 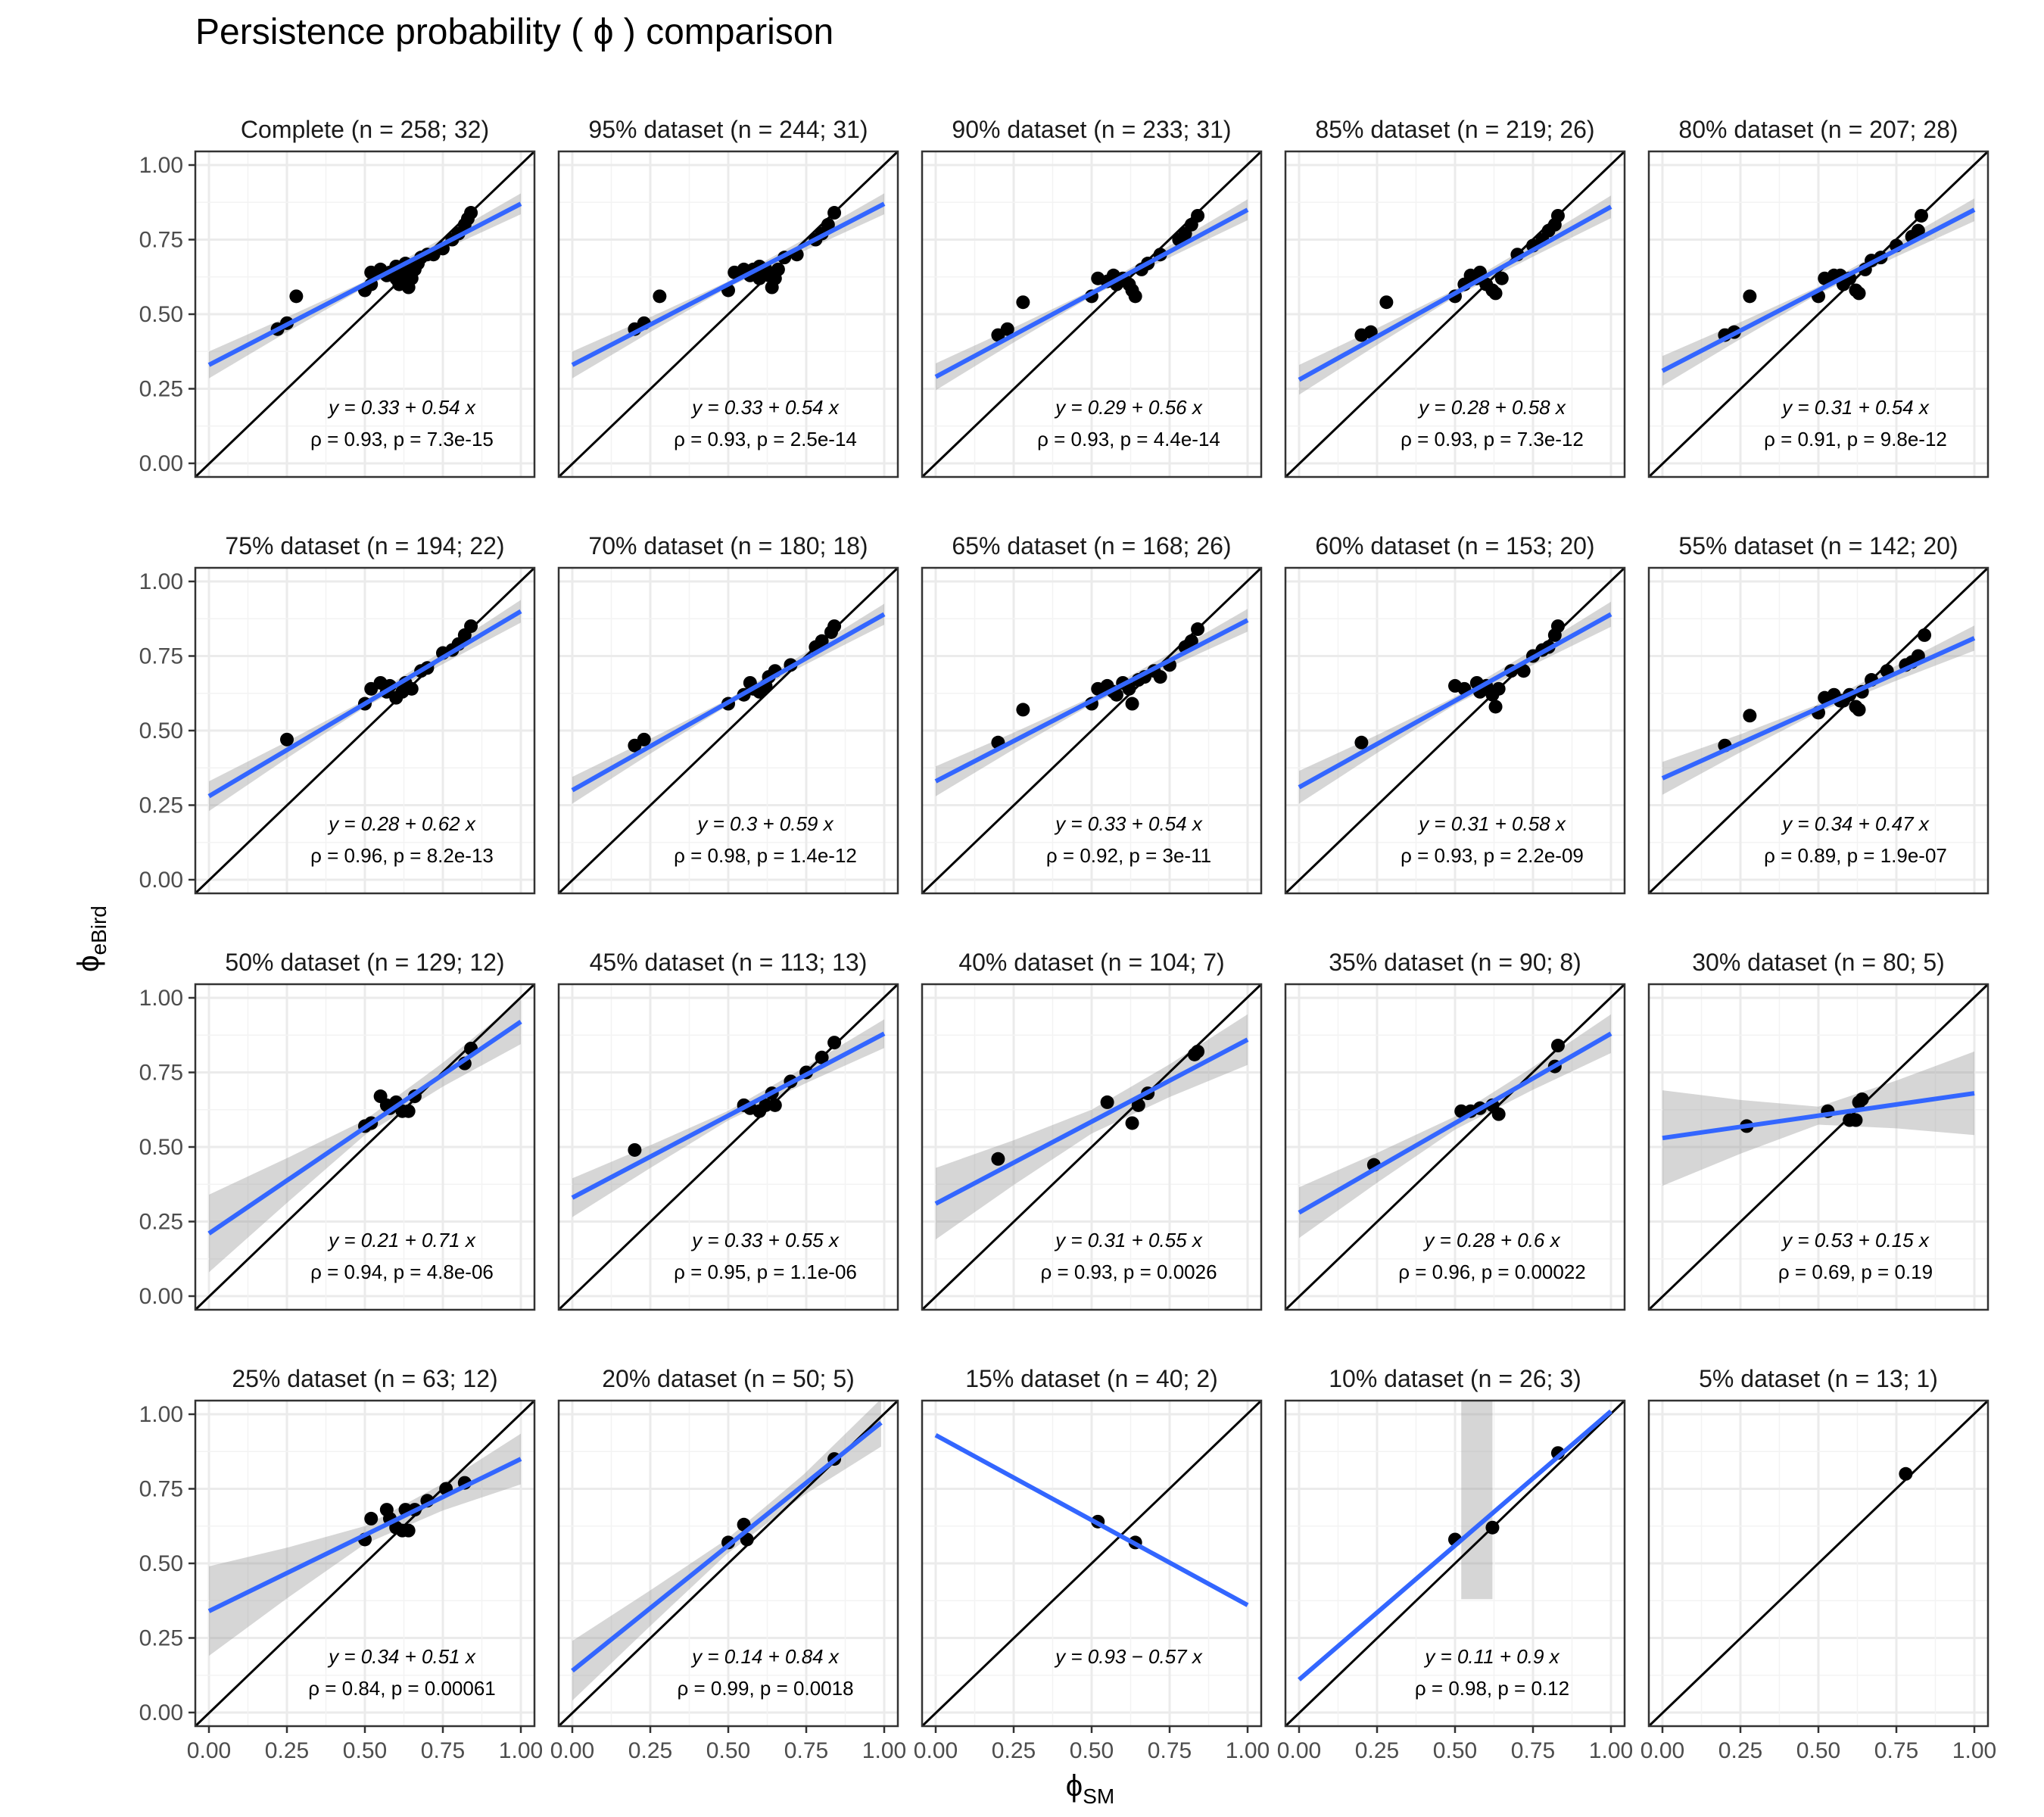 I want to click on y-tick-label: 0.25, so click(x=161, y=1222).